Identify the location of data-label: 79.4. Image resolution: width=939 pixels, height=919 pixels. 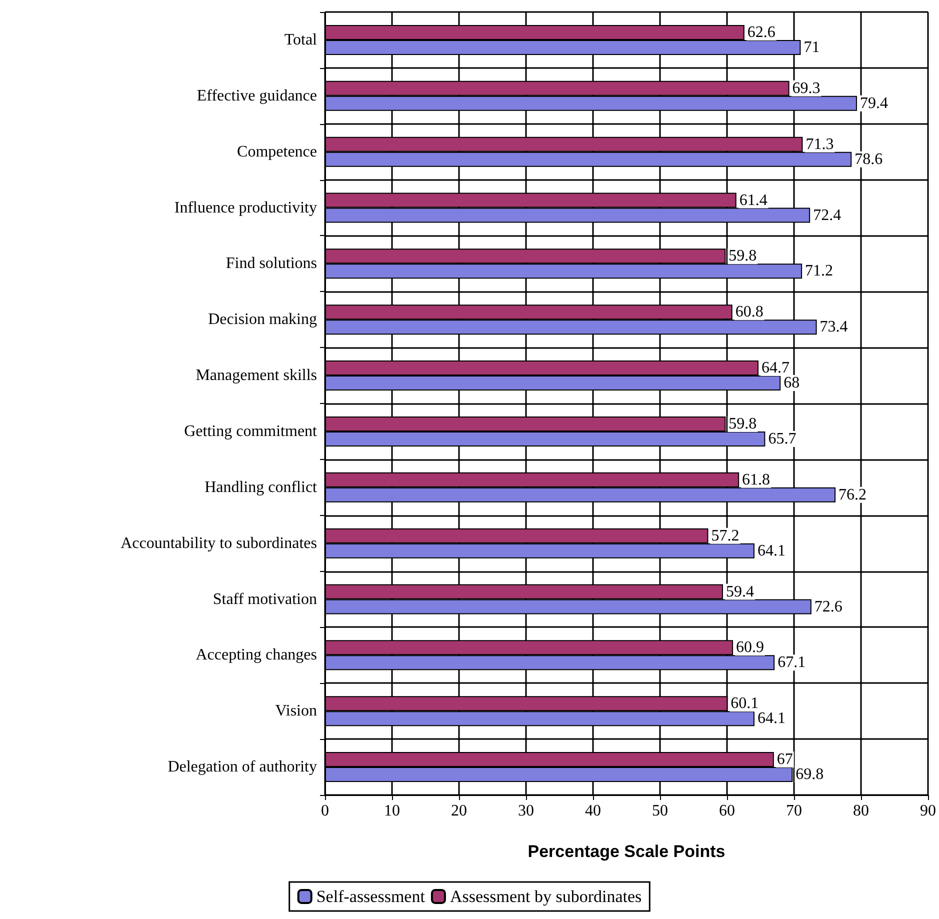
(874, 103).